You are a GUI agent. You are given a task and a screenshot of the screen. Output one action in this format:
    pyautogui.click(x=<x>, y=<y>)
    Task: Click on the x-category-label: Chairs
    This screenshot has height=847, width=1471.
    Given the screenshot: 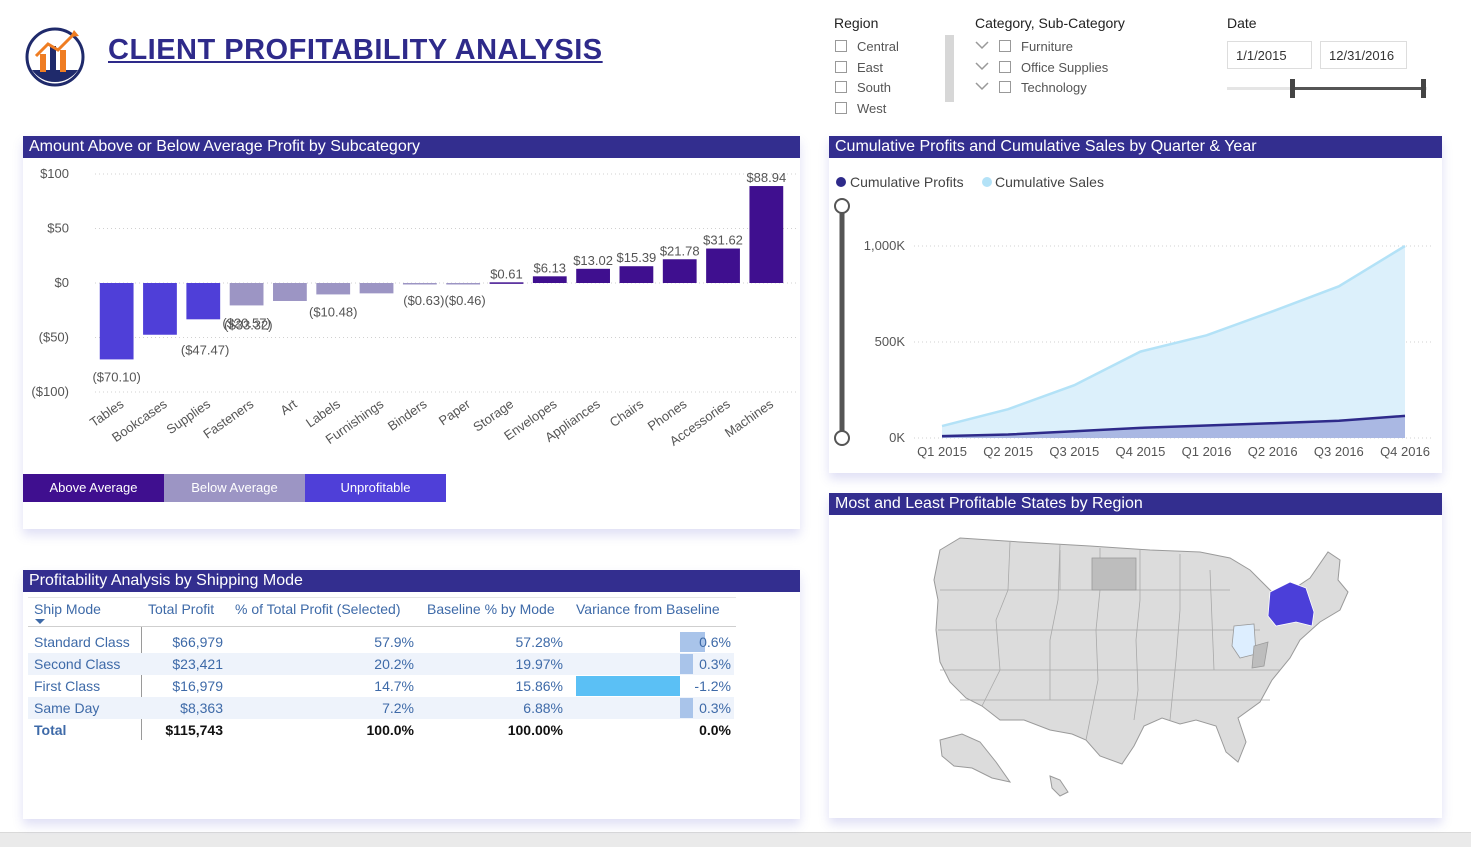 What is the action you would take?
    pyautogui.click(x=627, y=413)
    